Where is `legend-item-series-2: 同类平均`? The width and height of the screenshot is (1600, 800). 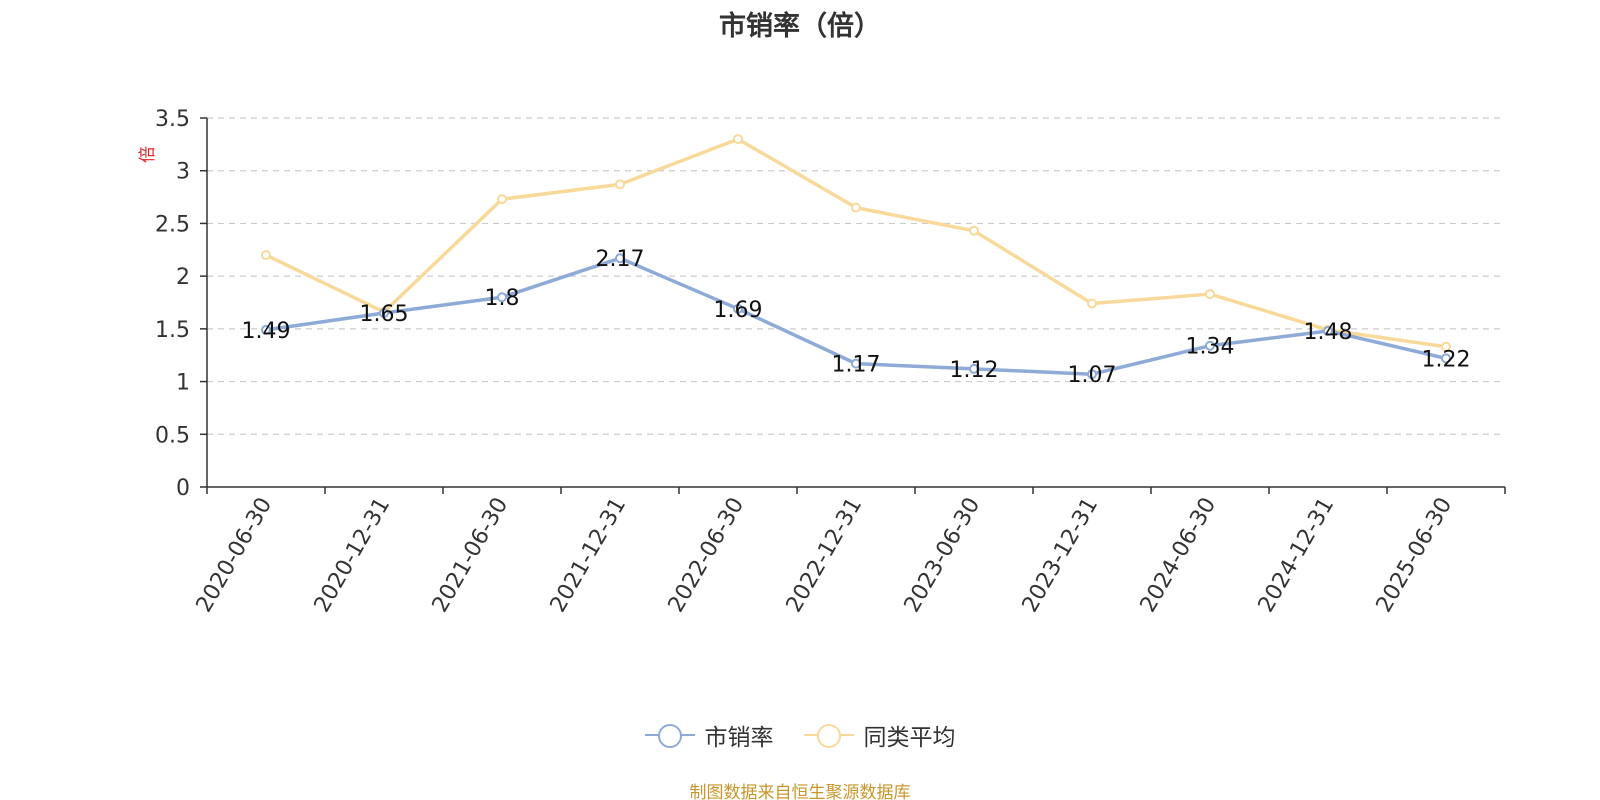
legend-item-series-2: 同类平均 is located at coordinates (879, 735).